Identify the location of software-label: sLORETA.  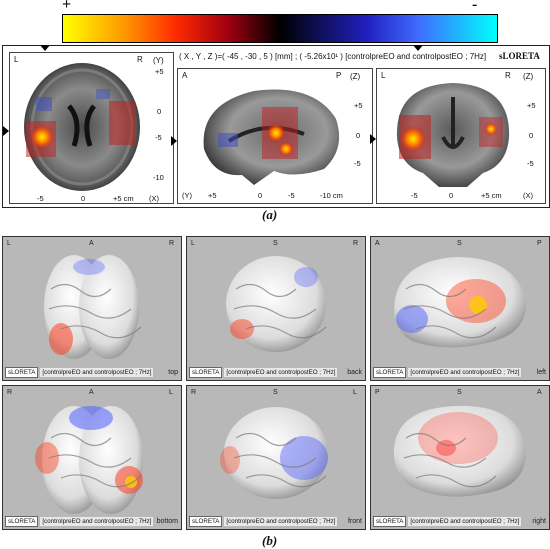
(519, 56).